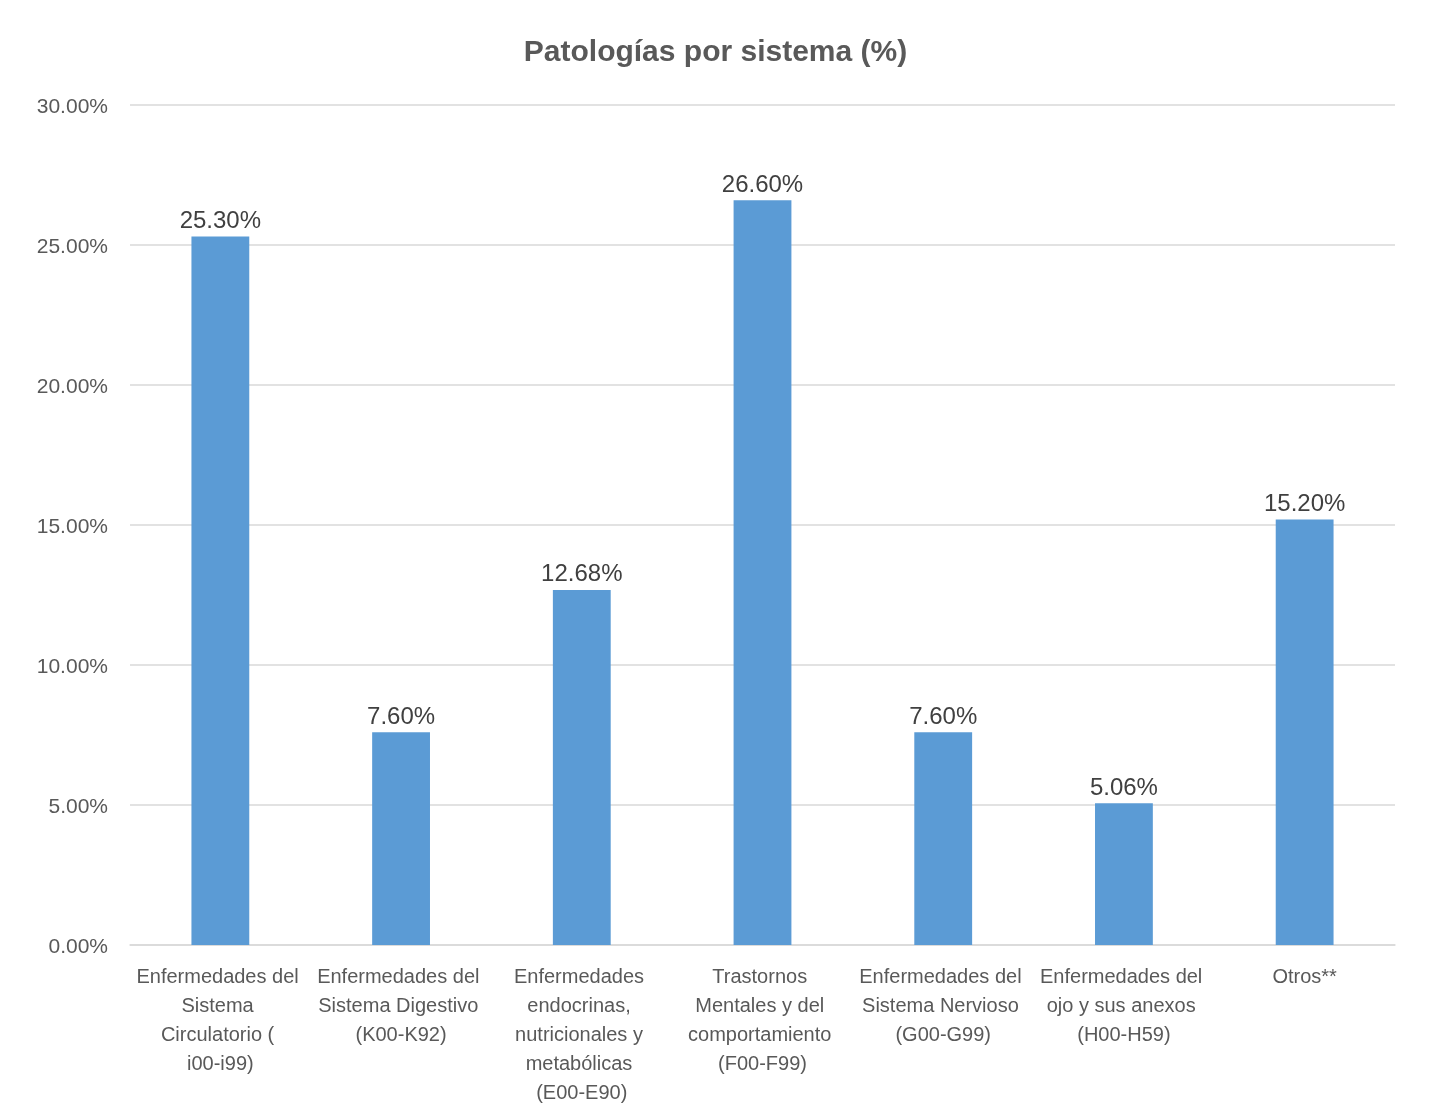  What do you see at coordinates (78, 945) in the screenshot?
I see `y-tick-label: 0.00%` at bounding box center [78, 945].